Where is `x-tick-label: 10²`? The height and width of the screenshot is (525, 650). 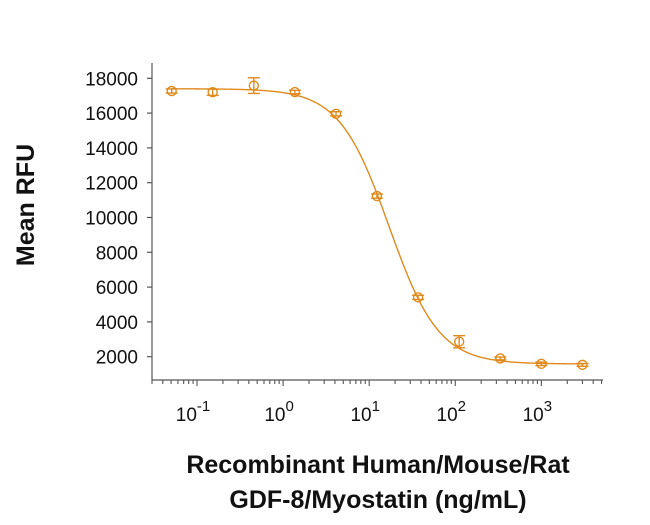
x-tick-label: 10² is located at coordinates (451, 412).